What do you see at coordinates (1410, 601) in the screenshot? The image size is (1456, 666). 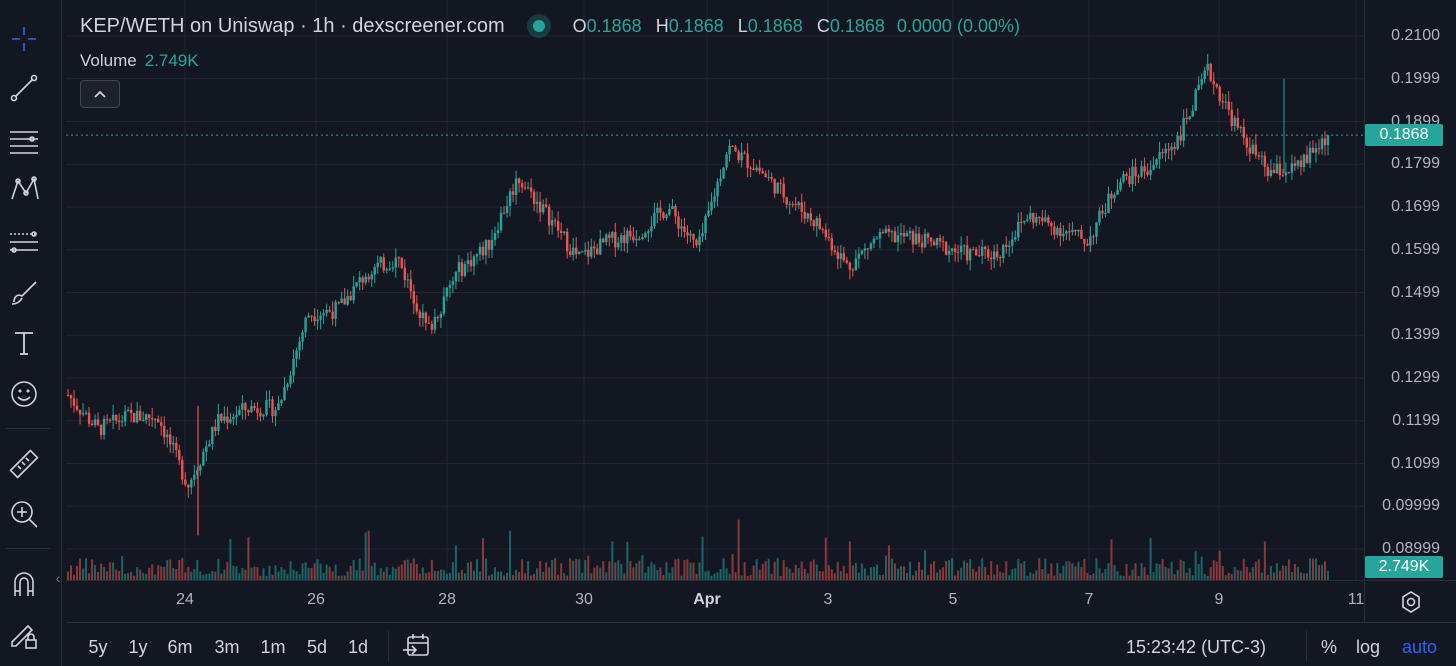 I see `settings-gear-icon` at bounding box center [1410, 601].